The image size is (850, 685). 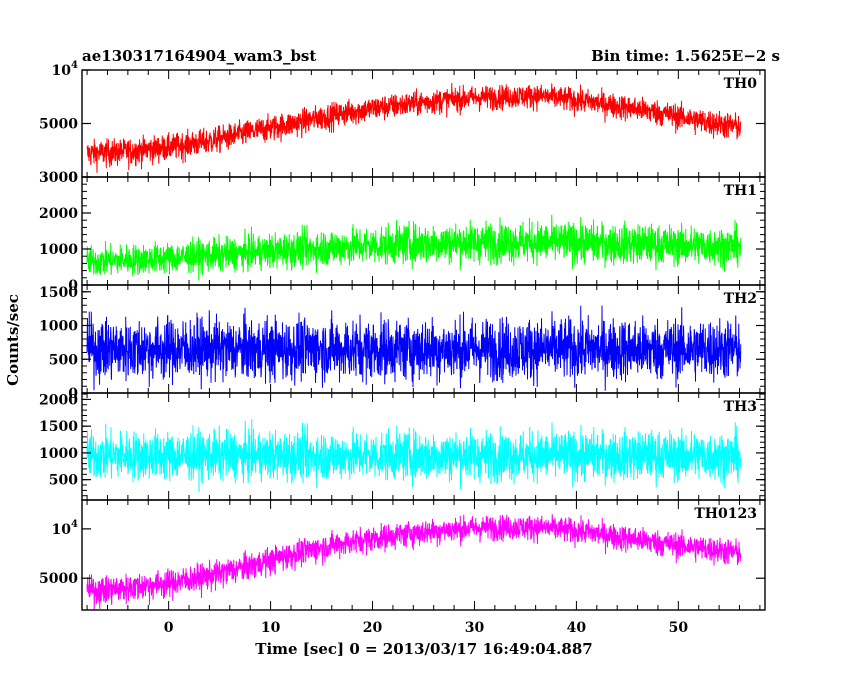 What do you see at coordinates (577, 628) in the screenshot?
I see `x-tick-label: 40` at bounding box center [577, 628].